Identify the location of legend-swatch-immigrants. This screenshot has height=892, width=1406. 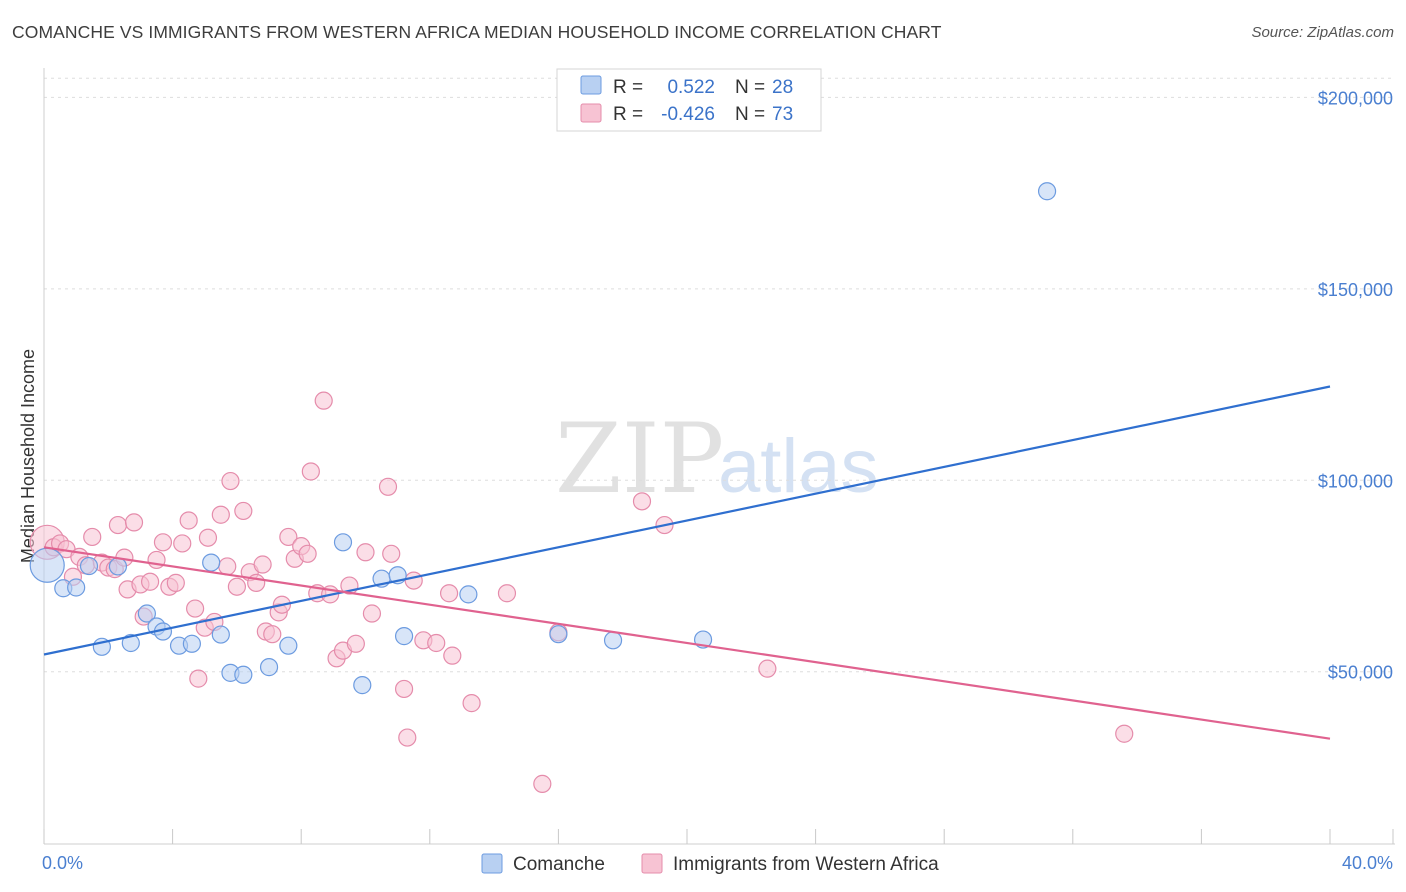
(591, 113).